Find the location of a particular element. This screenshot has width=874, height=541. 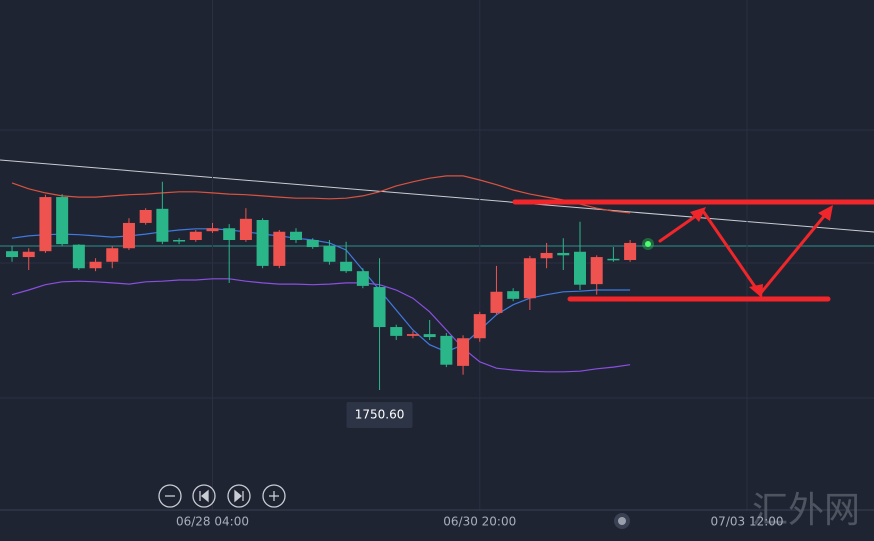

low-label-box is located at coordinates (379, 415).